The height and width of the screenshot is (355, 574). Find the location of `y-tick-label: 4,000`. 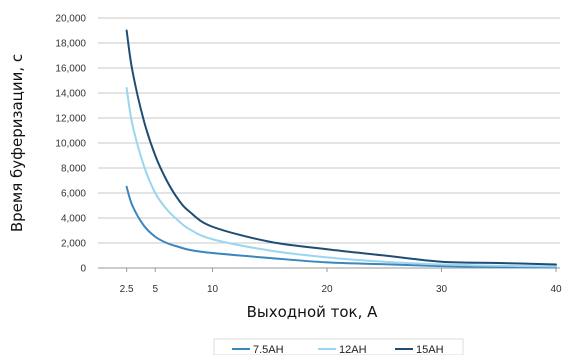

y-tick-label: 4,000 is located at coordinates (73, 219).